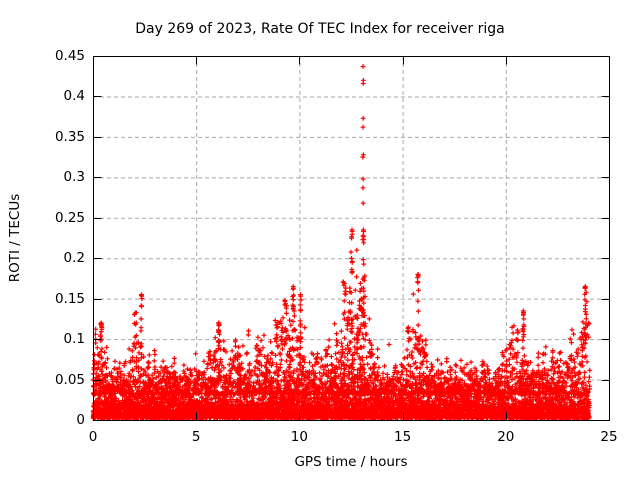  I want to click on x-tick-label: 25, so click(609, 437).